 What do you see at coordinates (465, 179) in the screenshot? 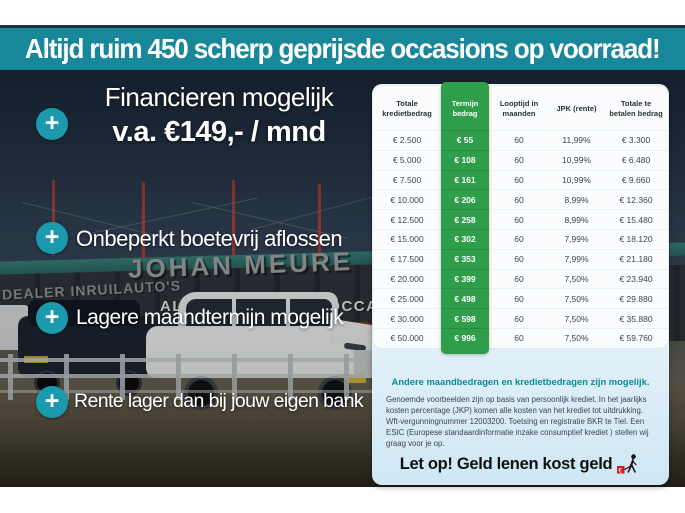
I see `table-cell: € 161` at bounding box center [465, 179].